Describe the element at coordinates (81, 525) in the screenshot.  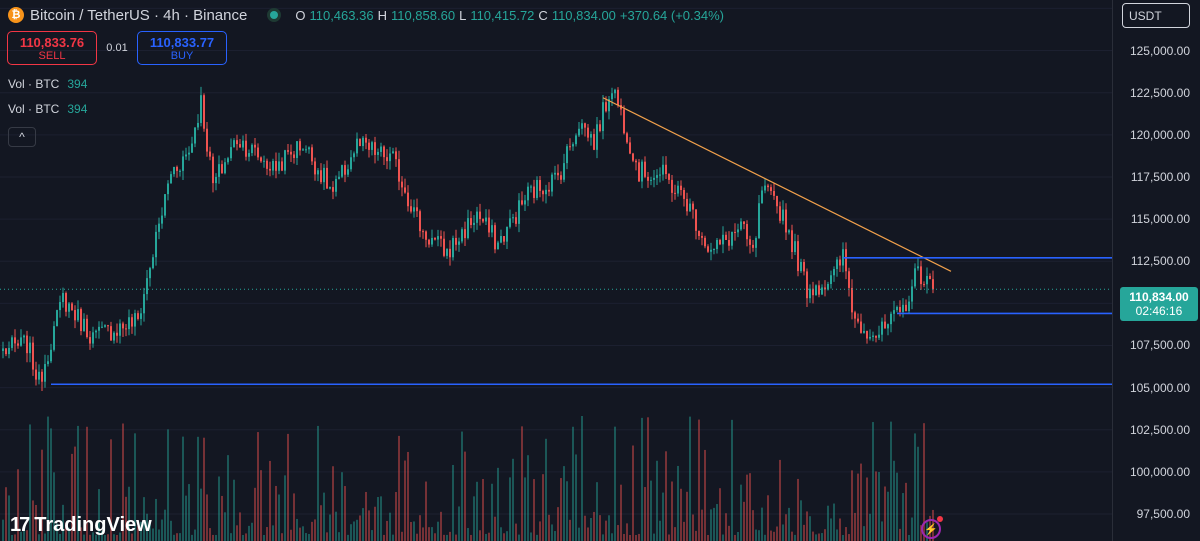
I see `tradingview-logo: 17 TradingView` at that location.